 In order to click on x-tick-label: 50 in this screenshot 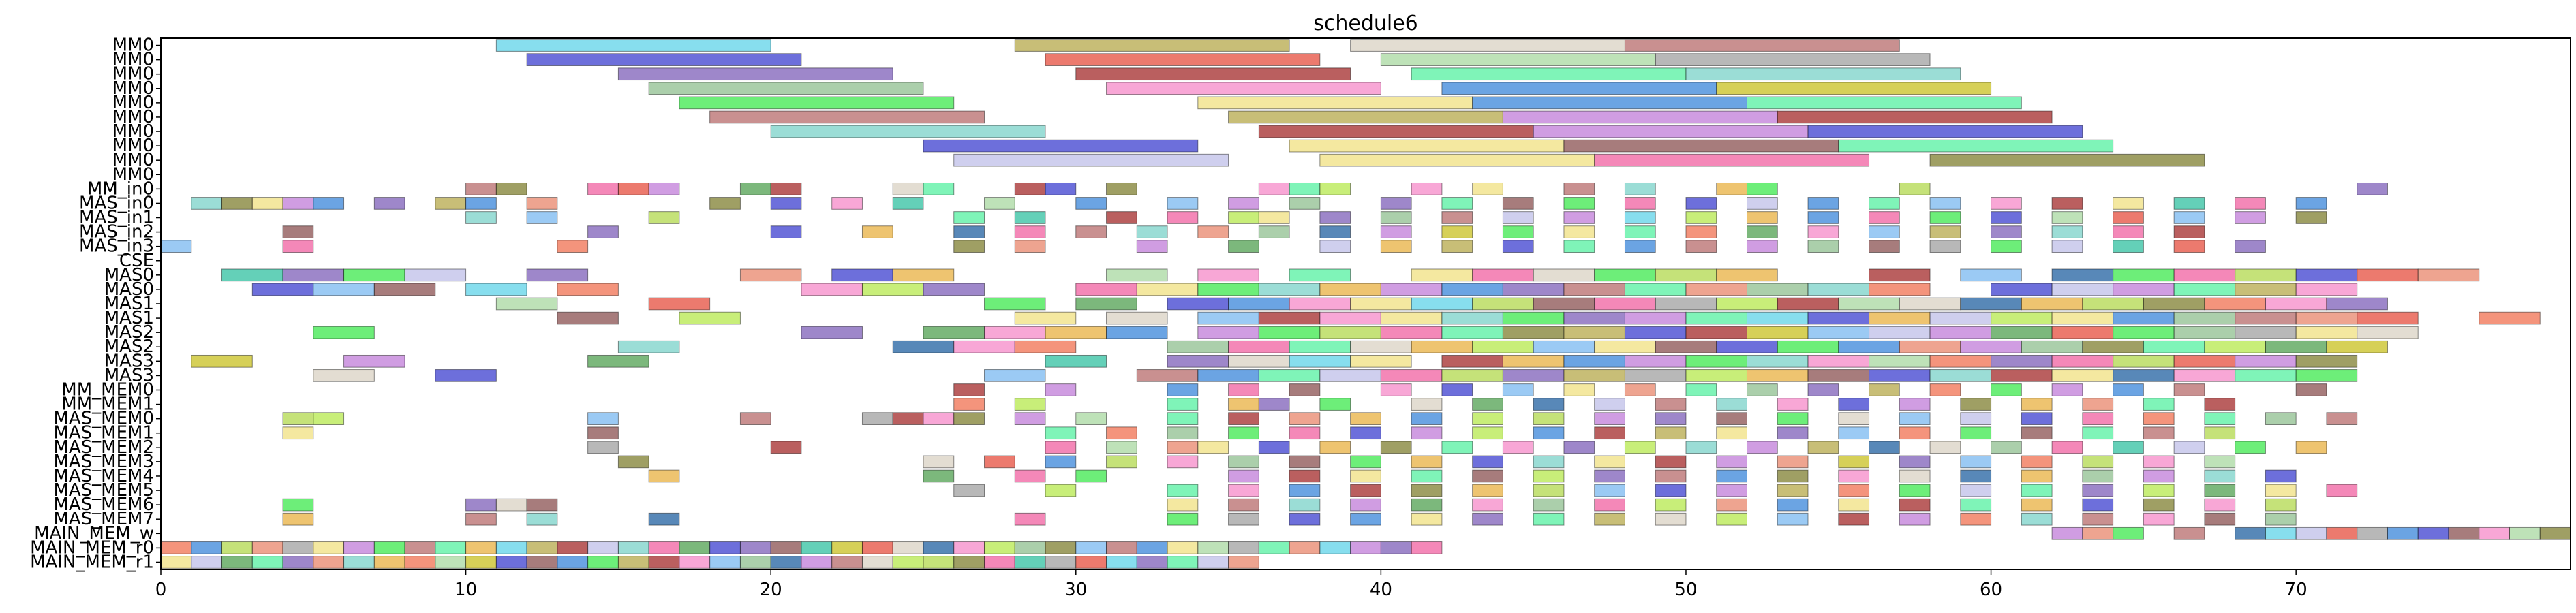, I will do `click(1685, 590)`.